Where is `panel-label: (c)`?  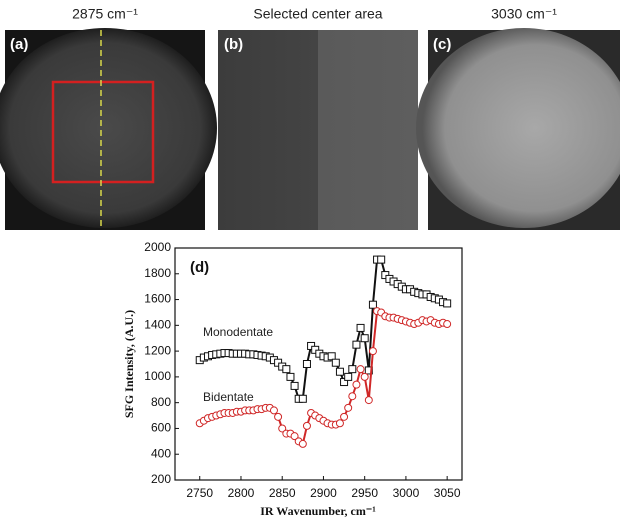
panel-label: (c) is located at coordinates (442, 44).